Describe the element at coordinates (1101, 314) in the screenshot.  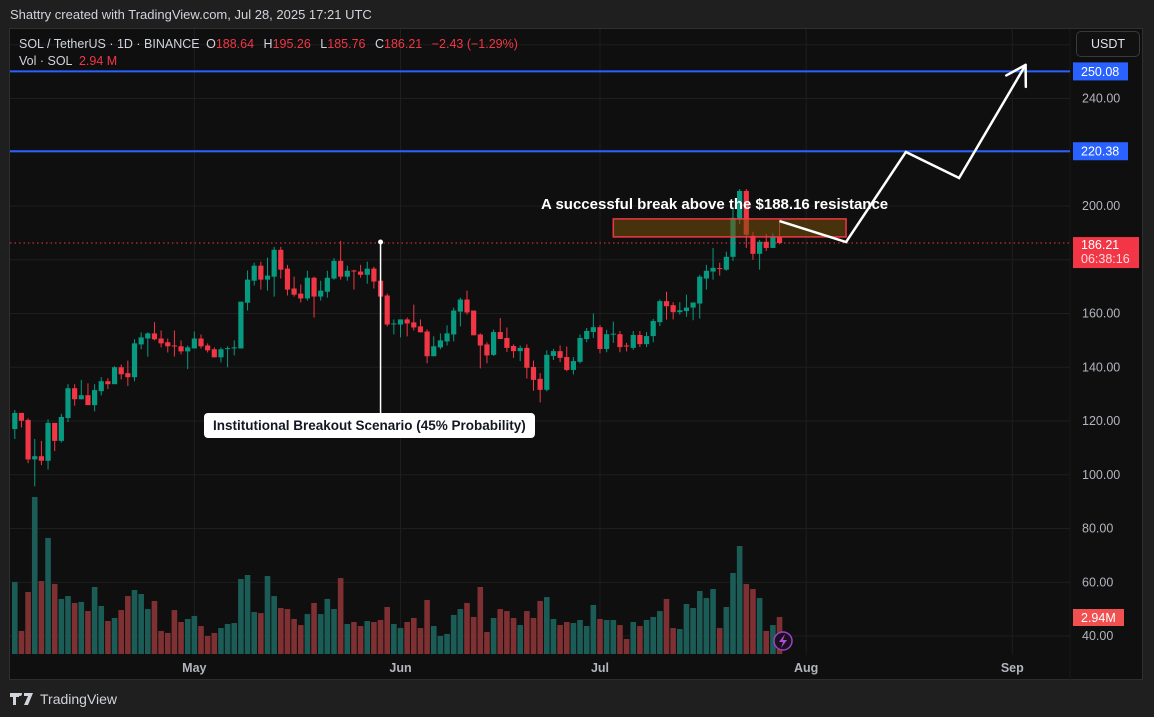
I see `price-tick-label: 160.00` at that location.